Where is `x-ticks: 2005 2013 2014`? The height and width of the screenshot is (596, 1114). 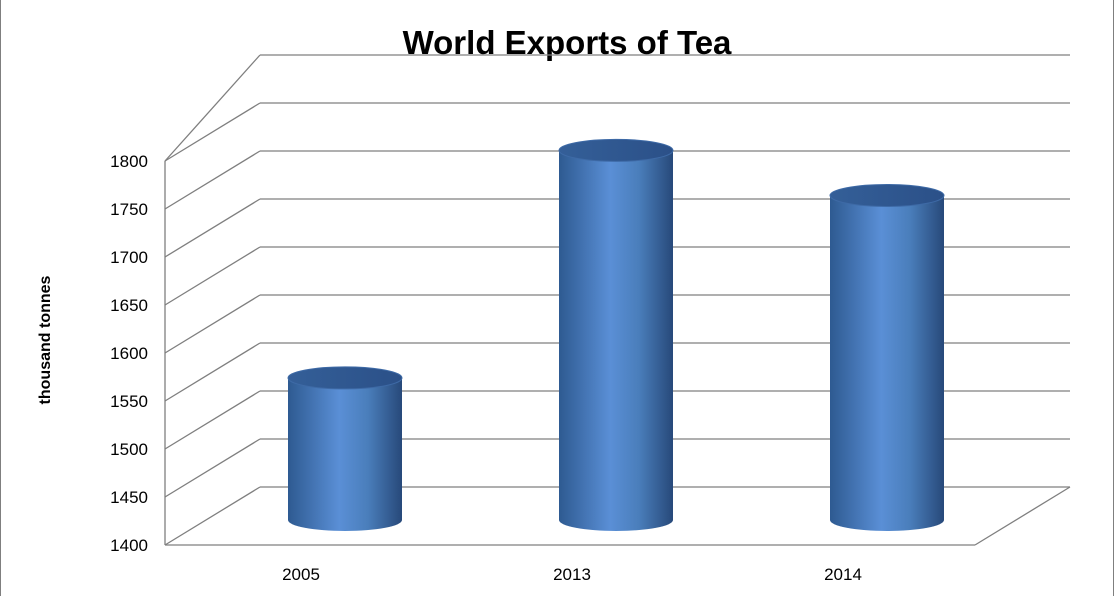
x-ticks: 2005 2013 2014 is located at coordinates (572, 574).